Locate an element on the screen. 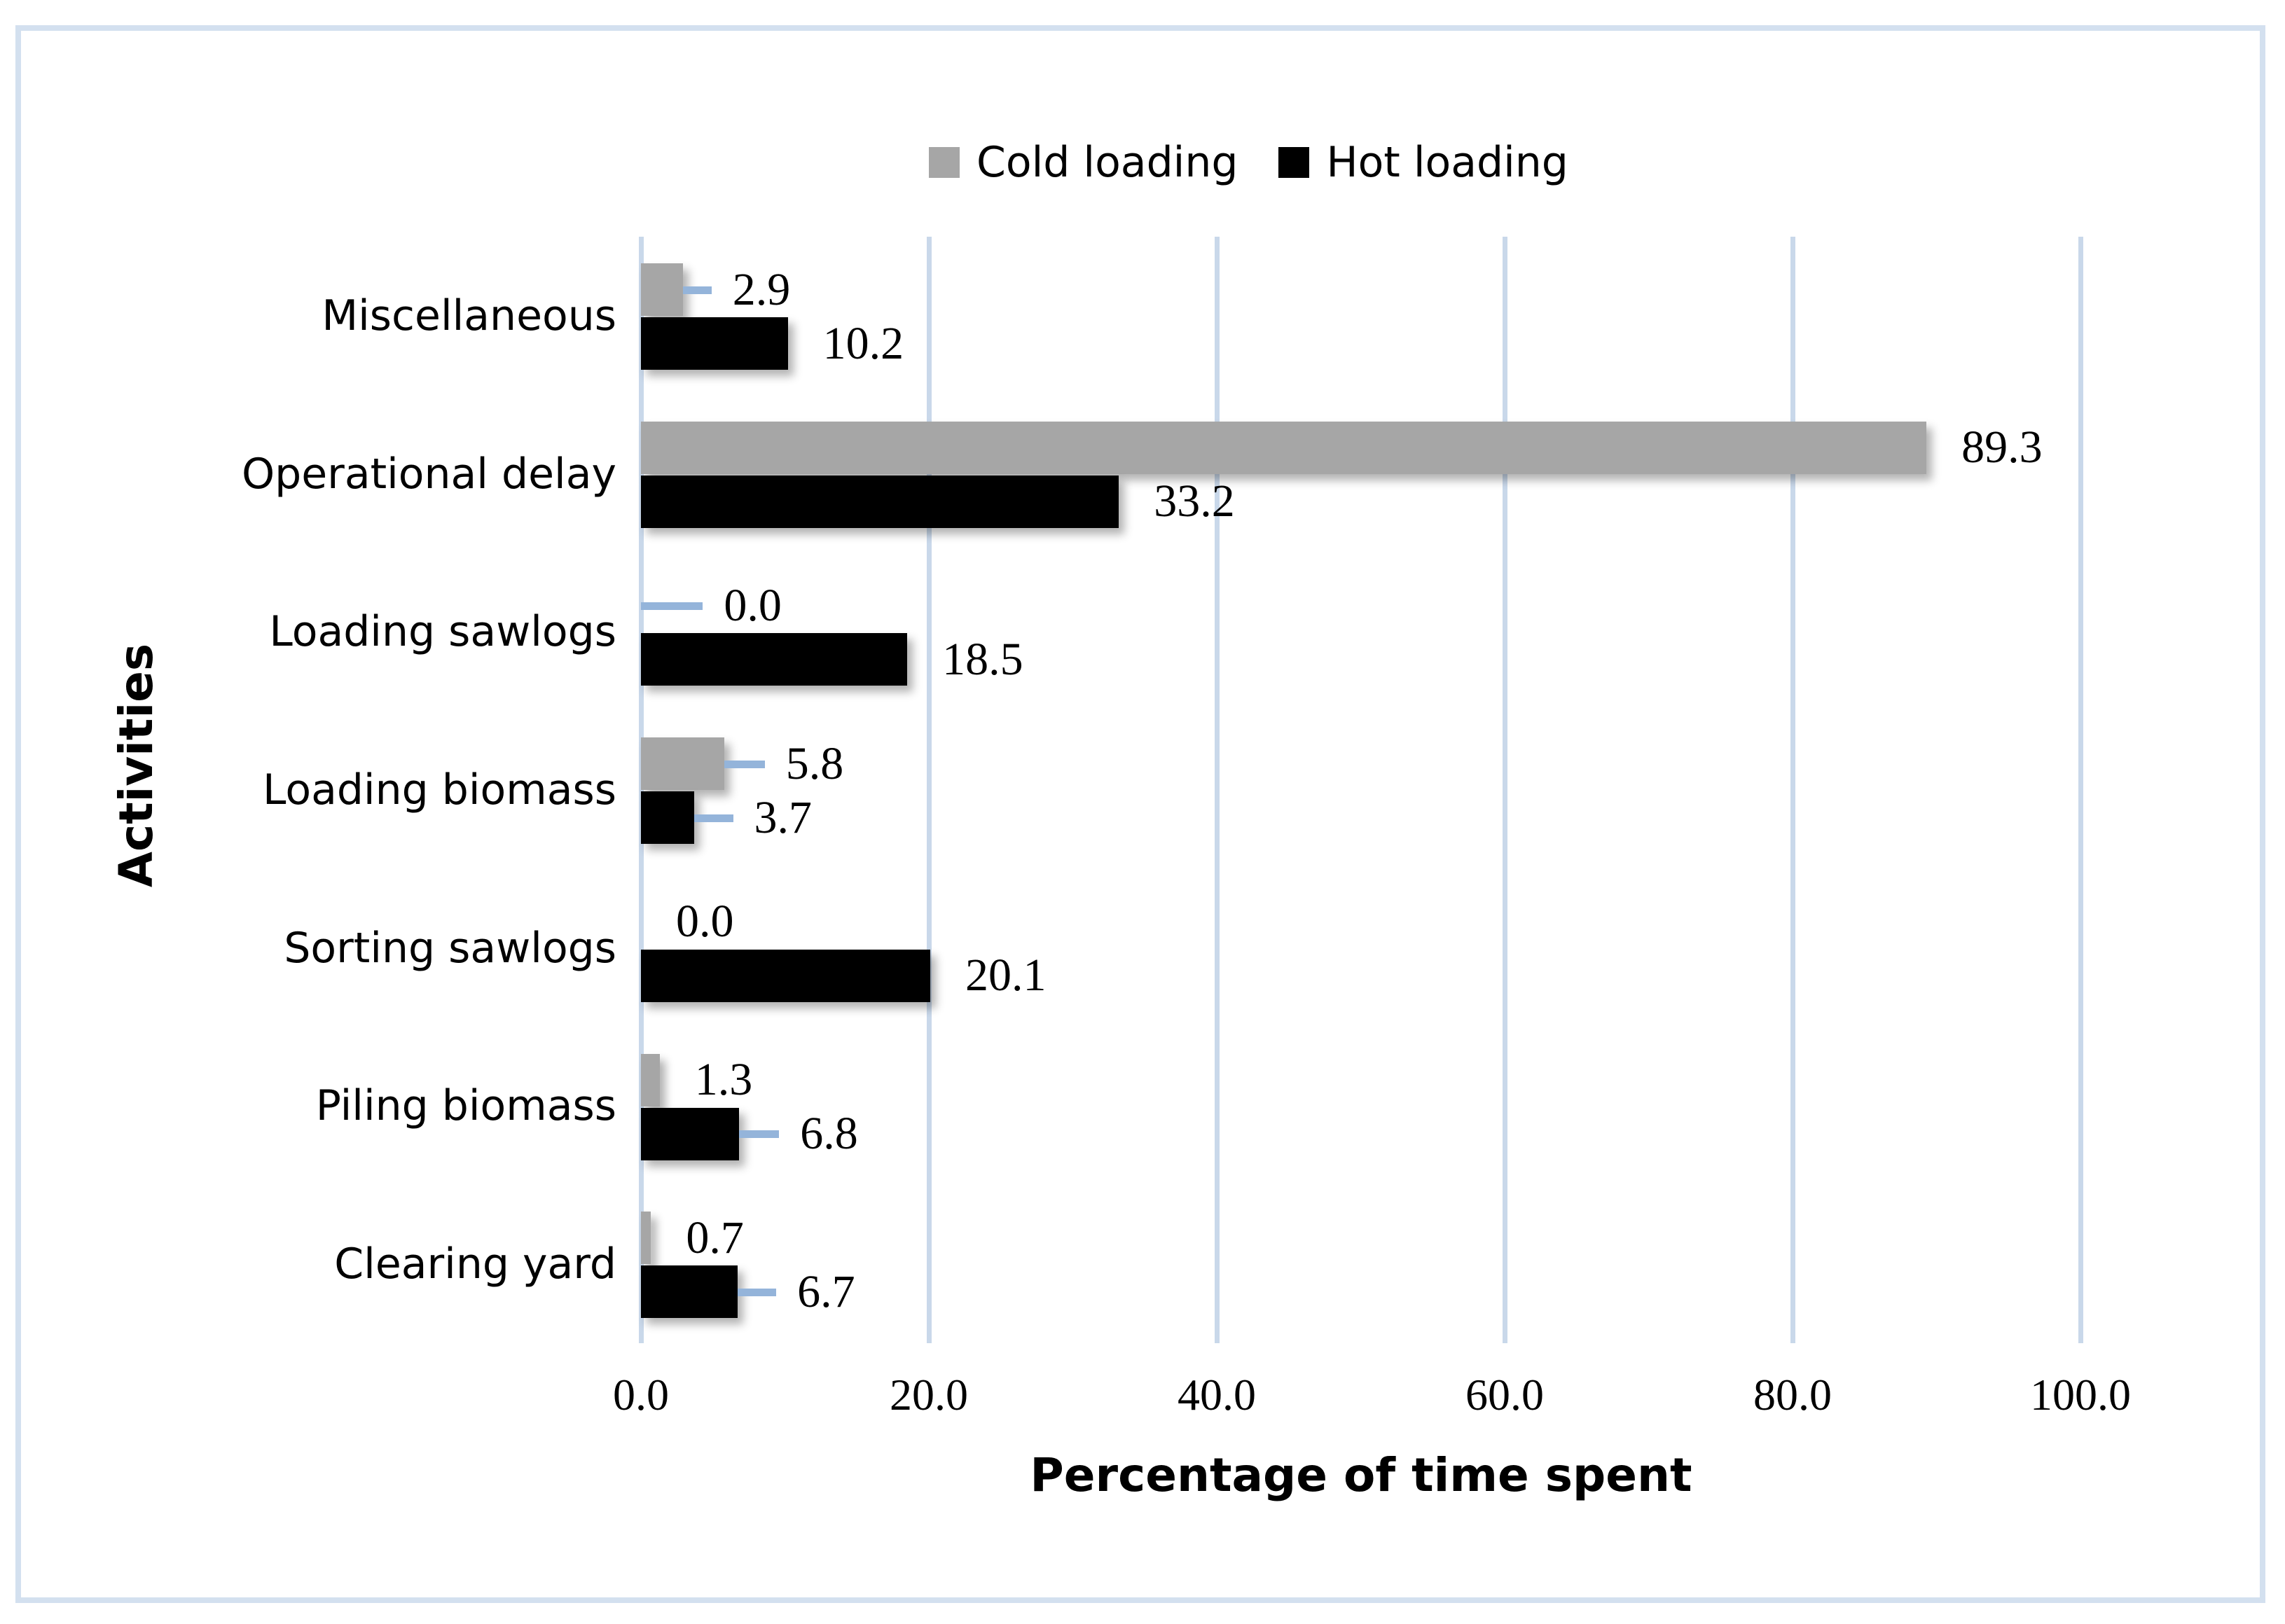 The height and width of the screenshot is (1624, 2285). x-tick-label: 60.0 is located at coordinates (1504, 1395).